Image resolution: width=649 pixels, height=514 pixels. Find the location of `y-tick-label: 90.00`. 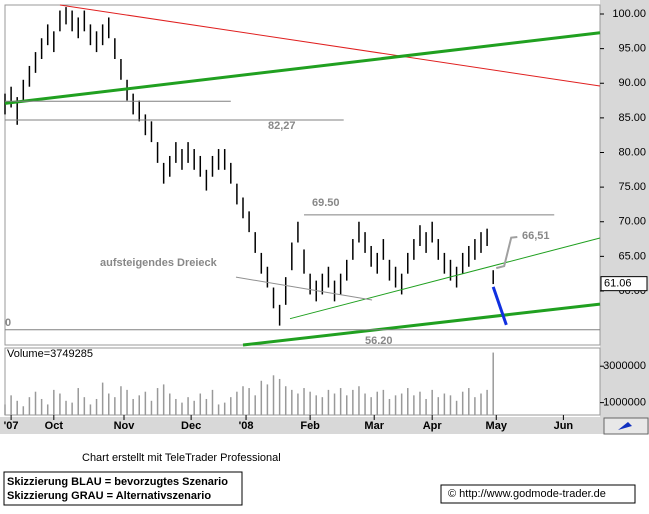

y-tick-label: 90.00 is located at coordinates (632, 83).